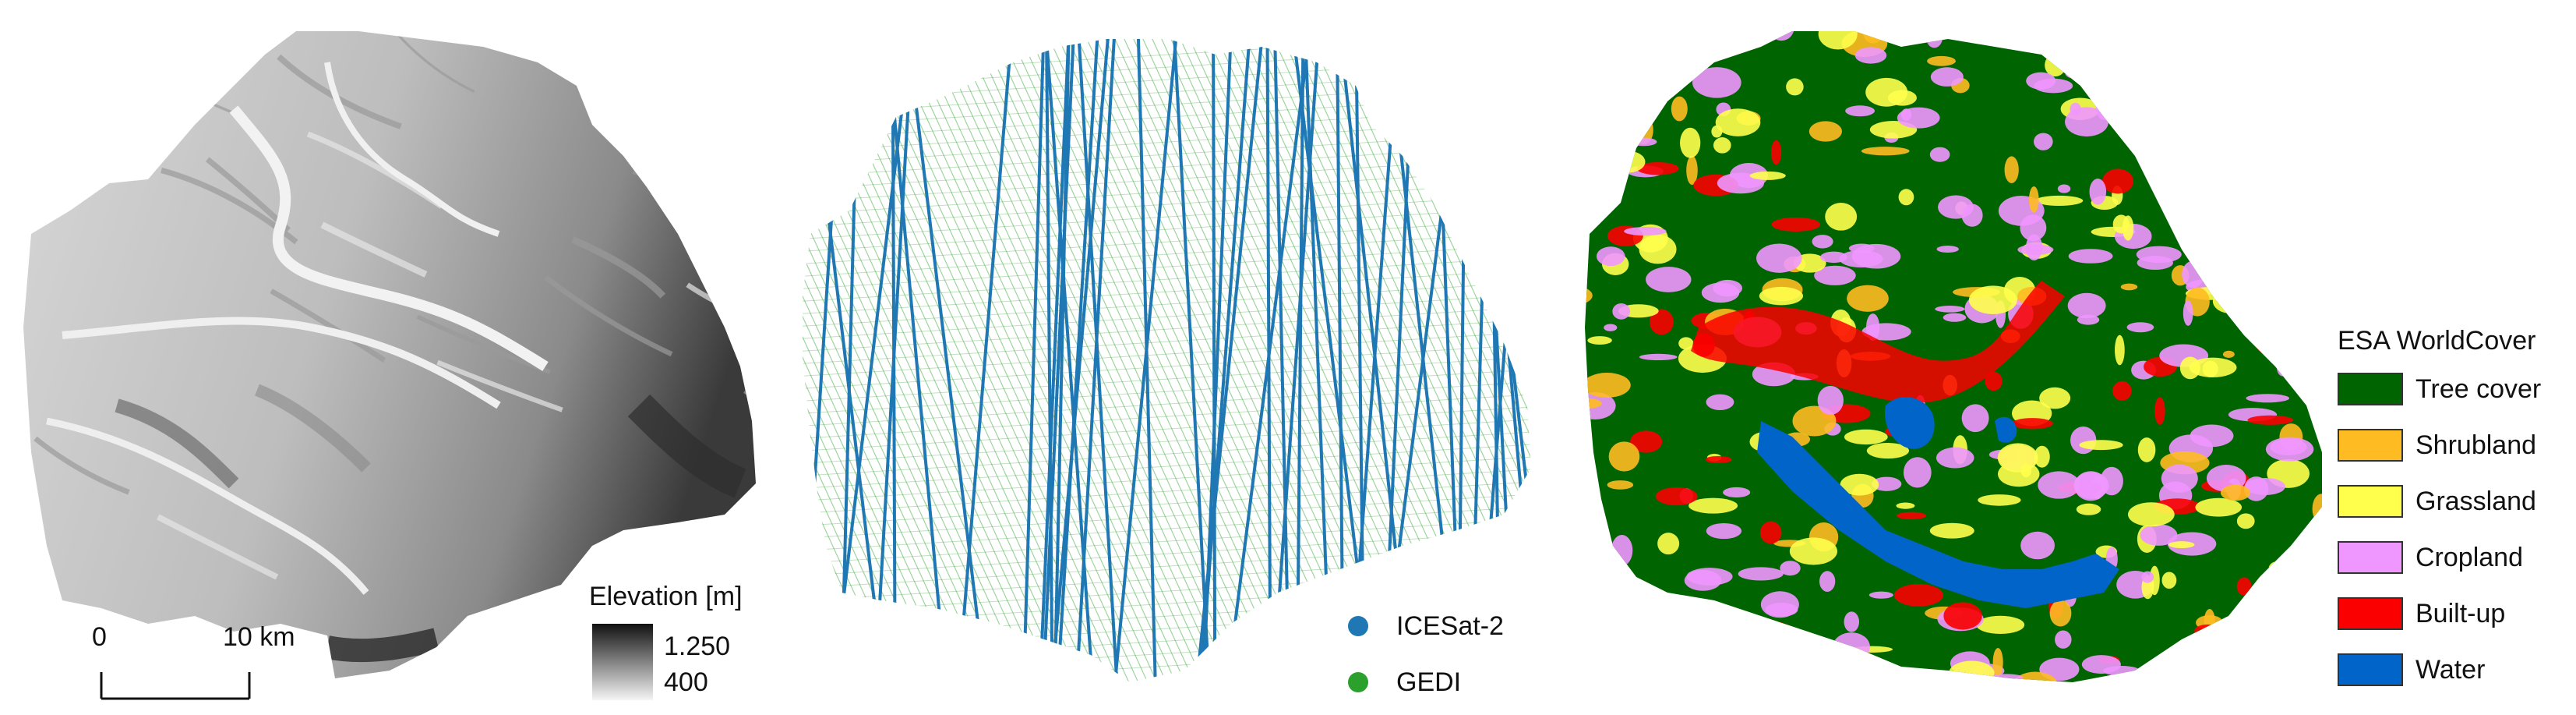 The width and height of the screenshot is (2576, 715). Describe the element at coordinates (2475, 501) in the screenshot. I see `legend-label-grassland: Grassland` at that location.